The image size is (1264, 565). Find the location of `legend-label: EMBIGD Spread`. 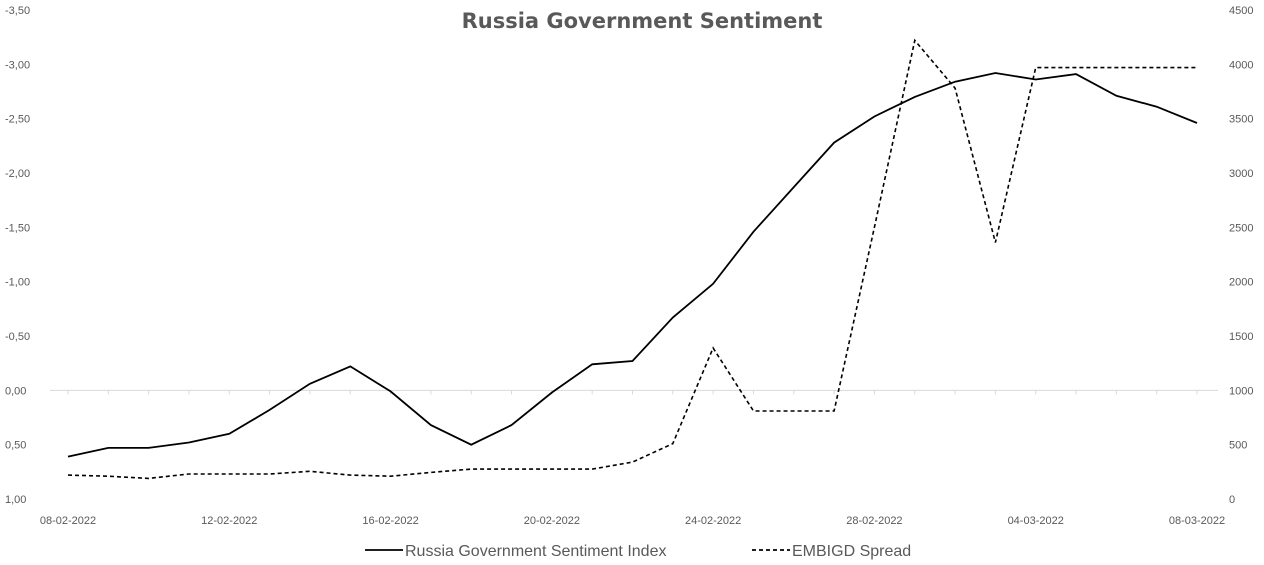

legend-label: EMBIGD Spread is located at coordinates (851, 551).